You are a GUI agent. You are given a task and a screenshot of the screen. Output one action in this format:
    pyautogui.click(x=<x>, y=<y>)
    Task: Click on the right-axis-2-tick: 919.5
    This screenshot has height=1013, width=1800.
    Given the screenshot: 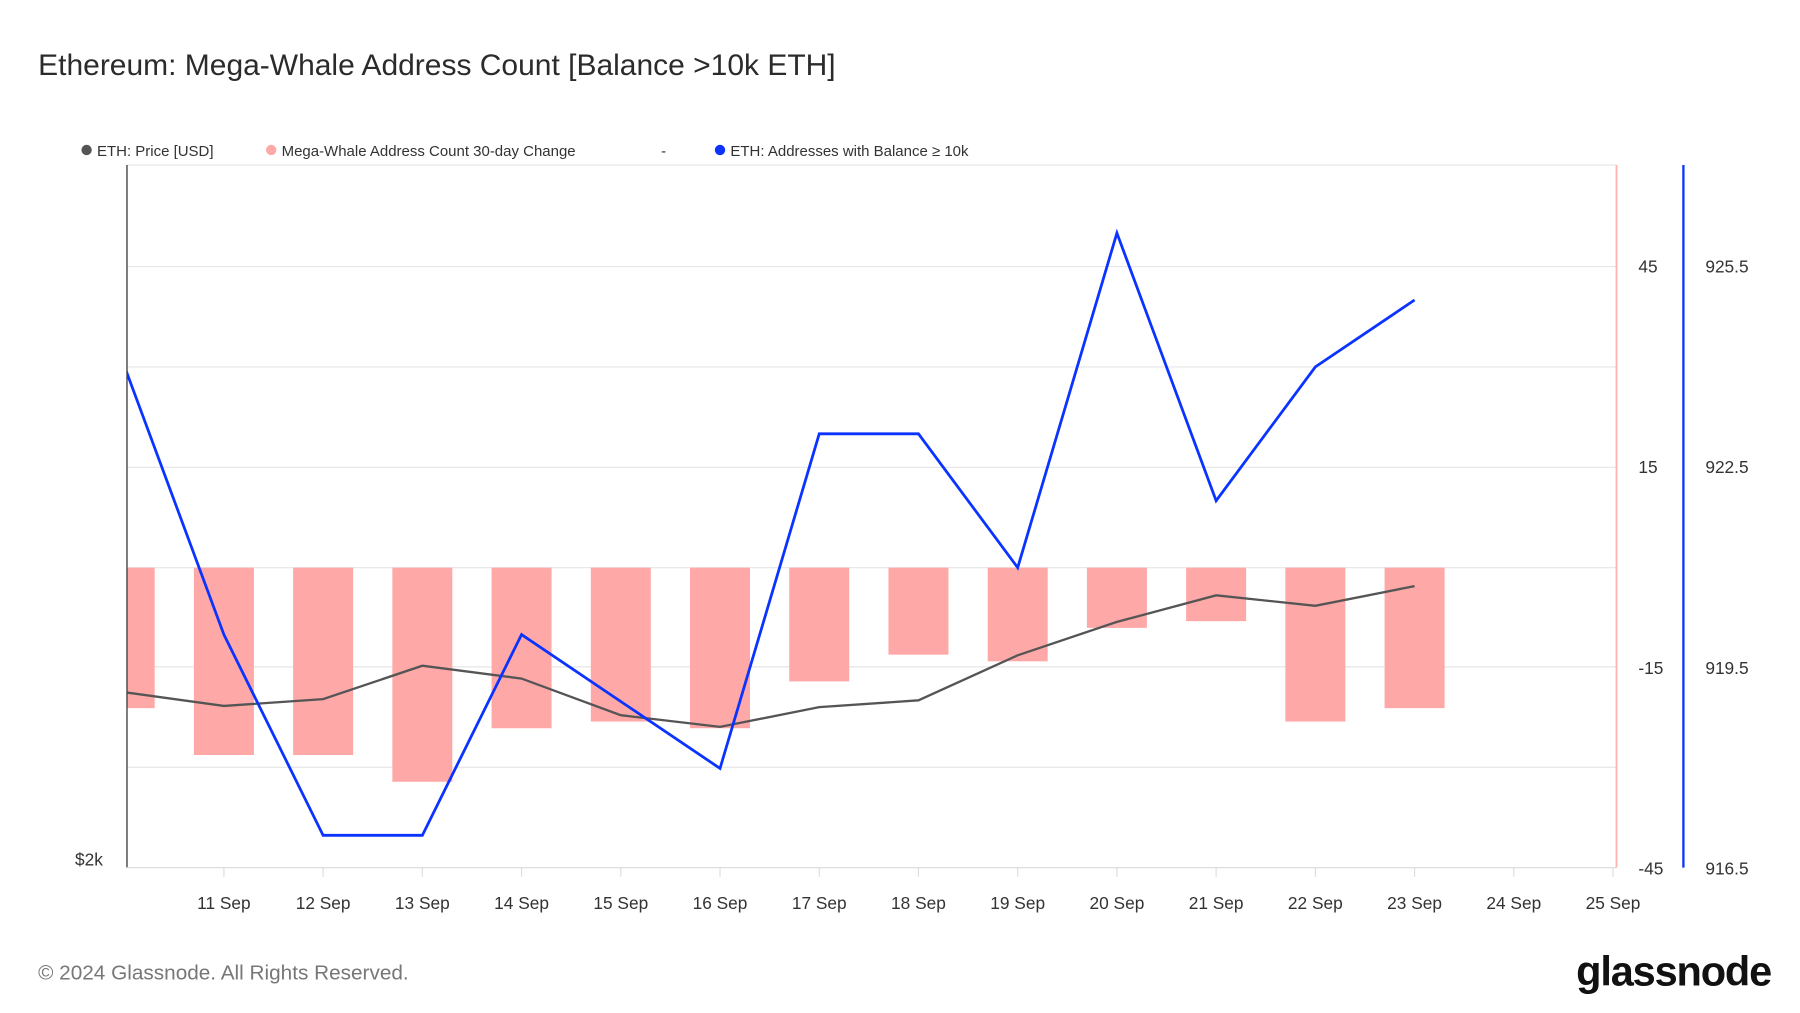 What is the action you would take?
    pyautogui.click(x=1726, y=668)
    